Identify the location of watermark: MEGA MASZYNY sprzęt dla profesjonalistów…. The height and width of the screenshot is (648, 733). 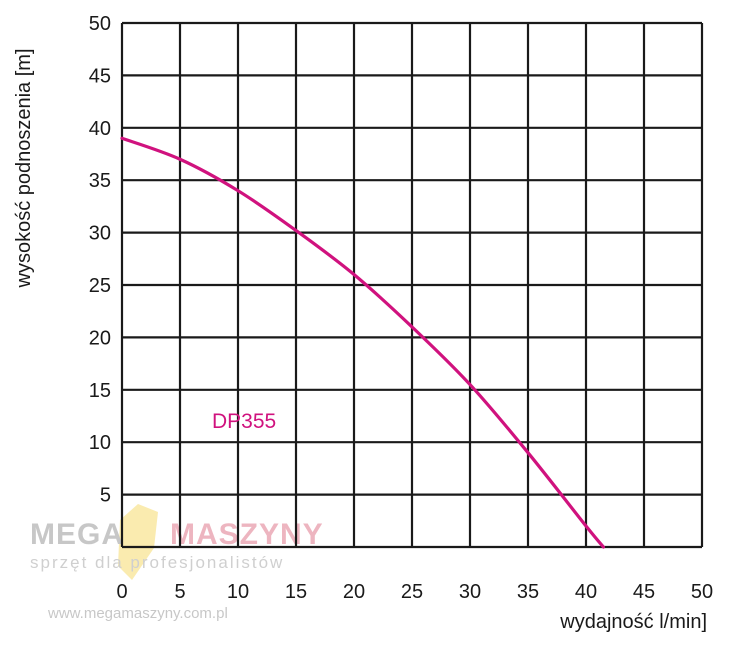
(177, 563).